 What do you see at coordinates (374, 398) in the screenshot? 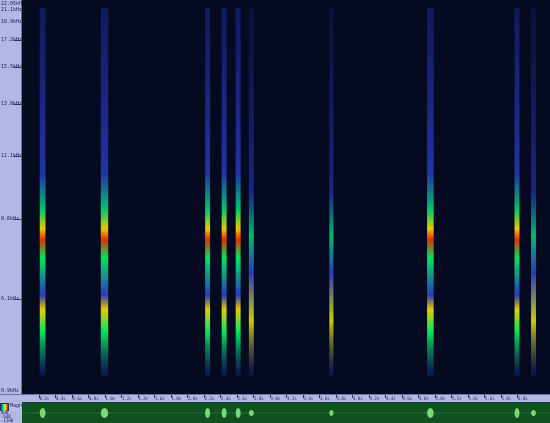
I see `time-label: 4.2s` at bounding box center [374, 398].